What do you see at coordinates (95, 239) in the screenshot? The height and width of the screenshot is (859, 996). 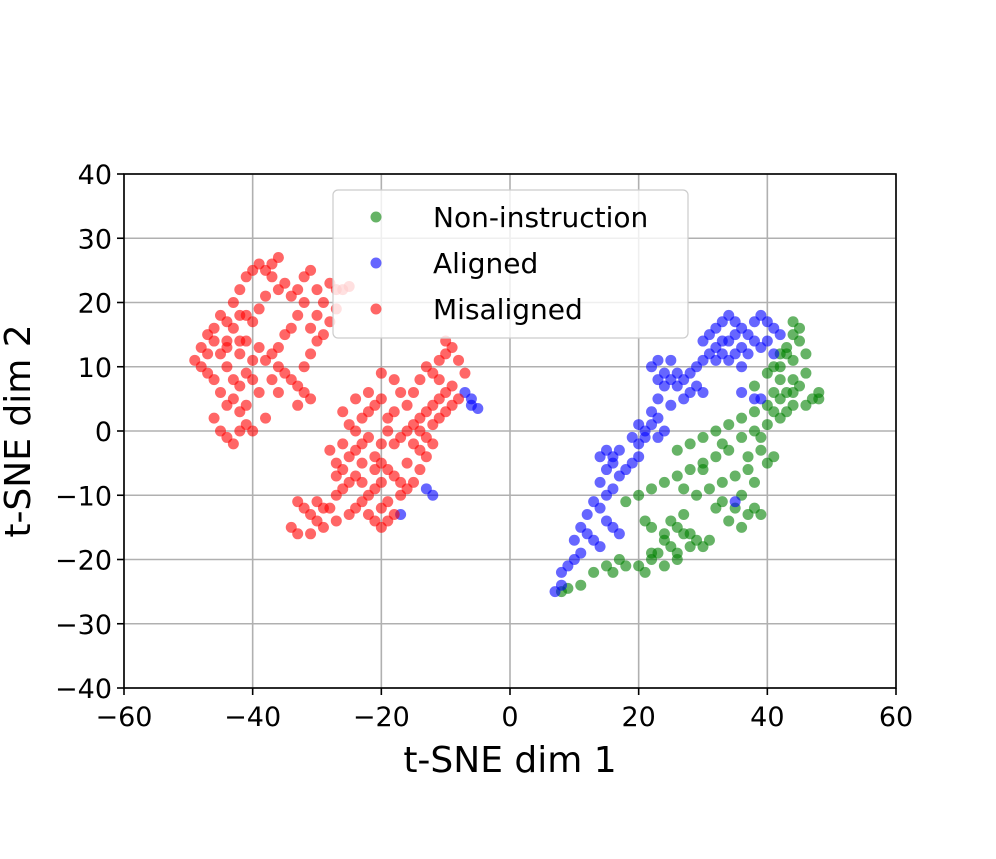 I see `y-tick-label: 30` at bounding box center [95, 239].